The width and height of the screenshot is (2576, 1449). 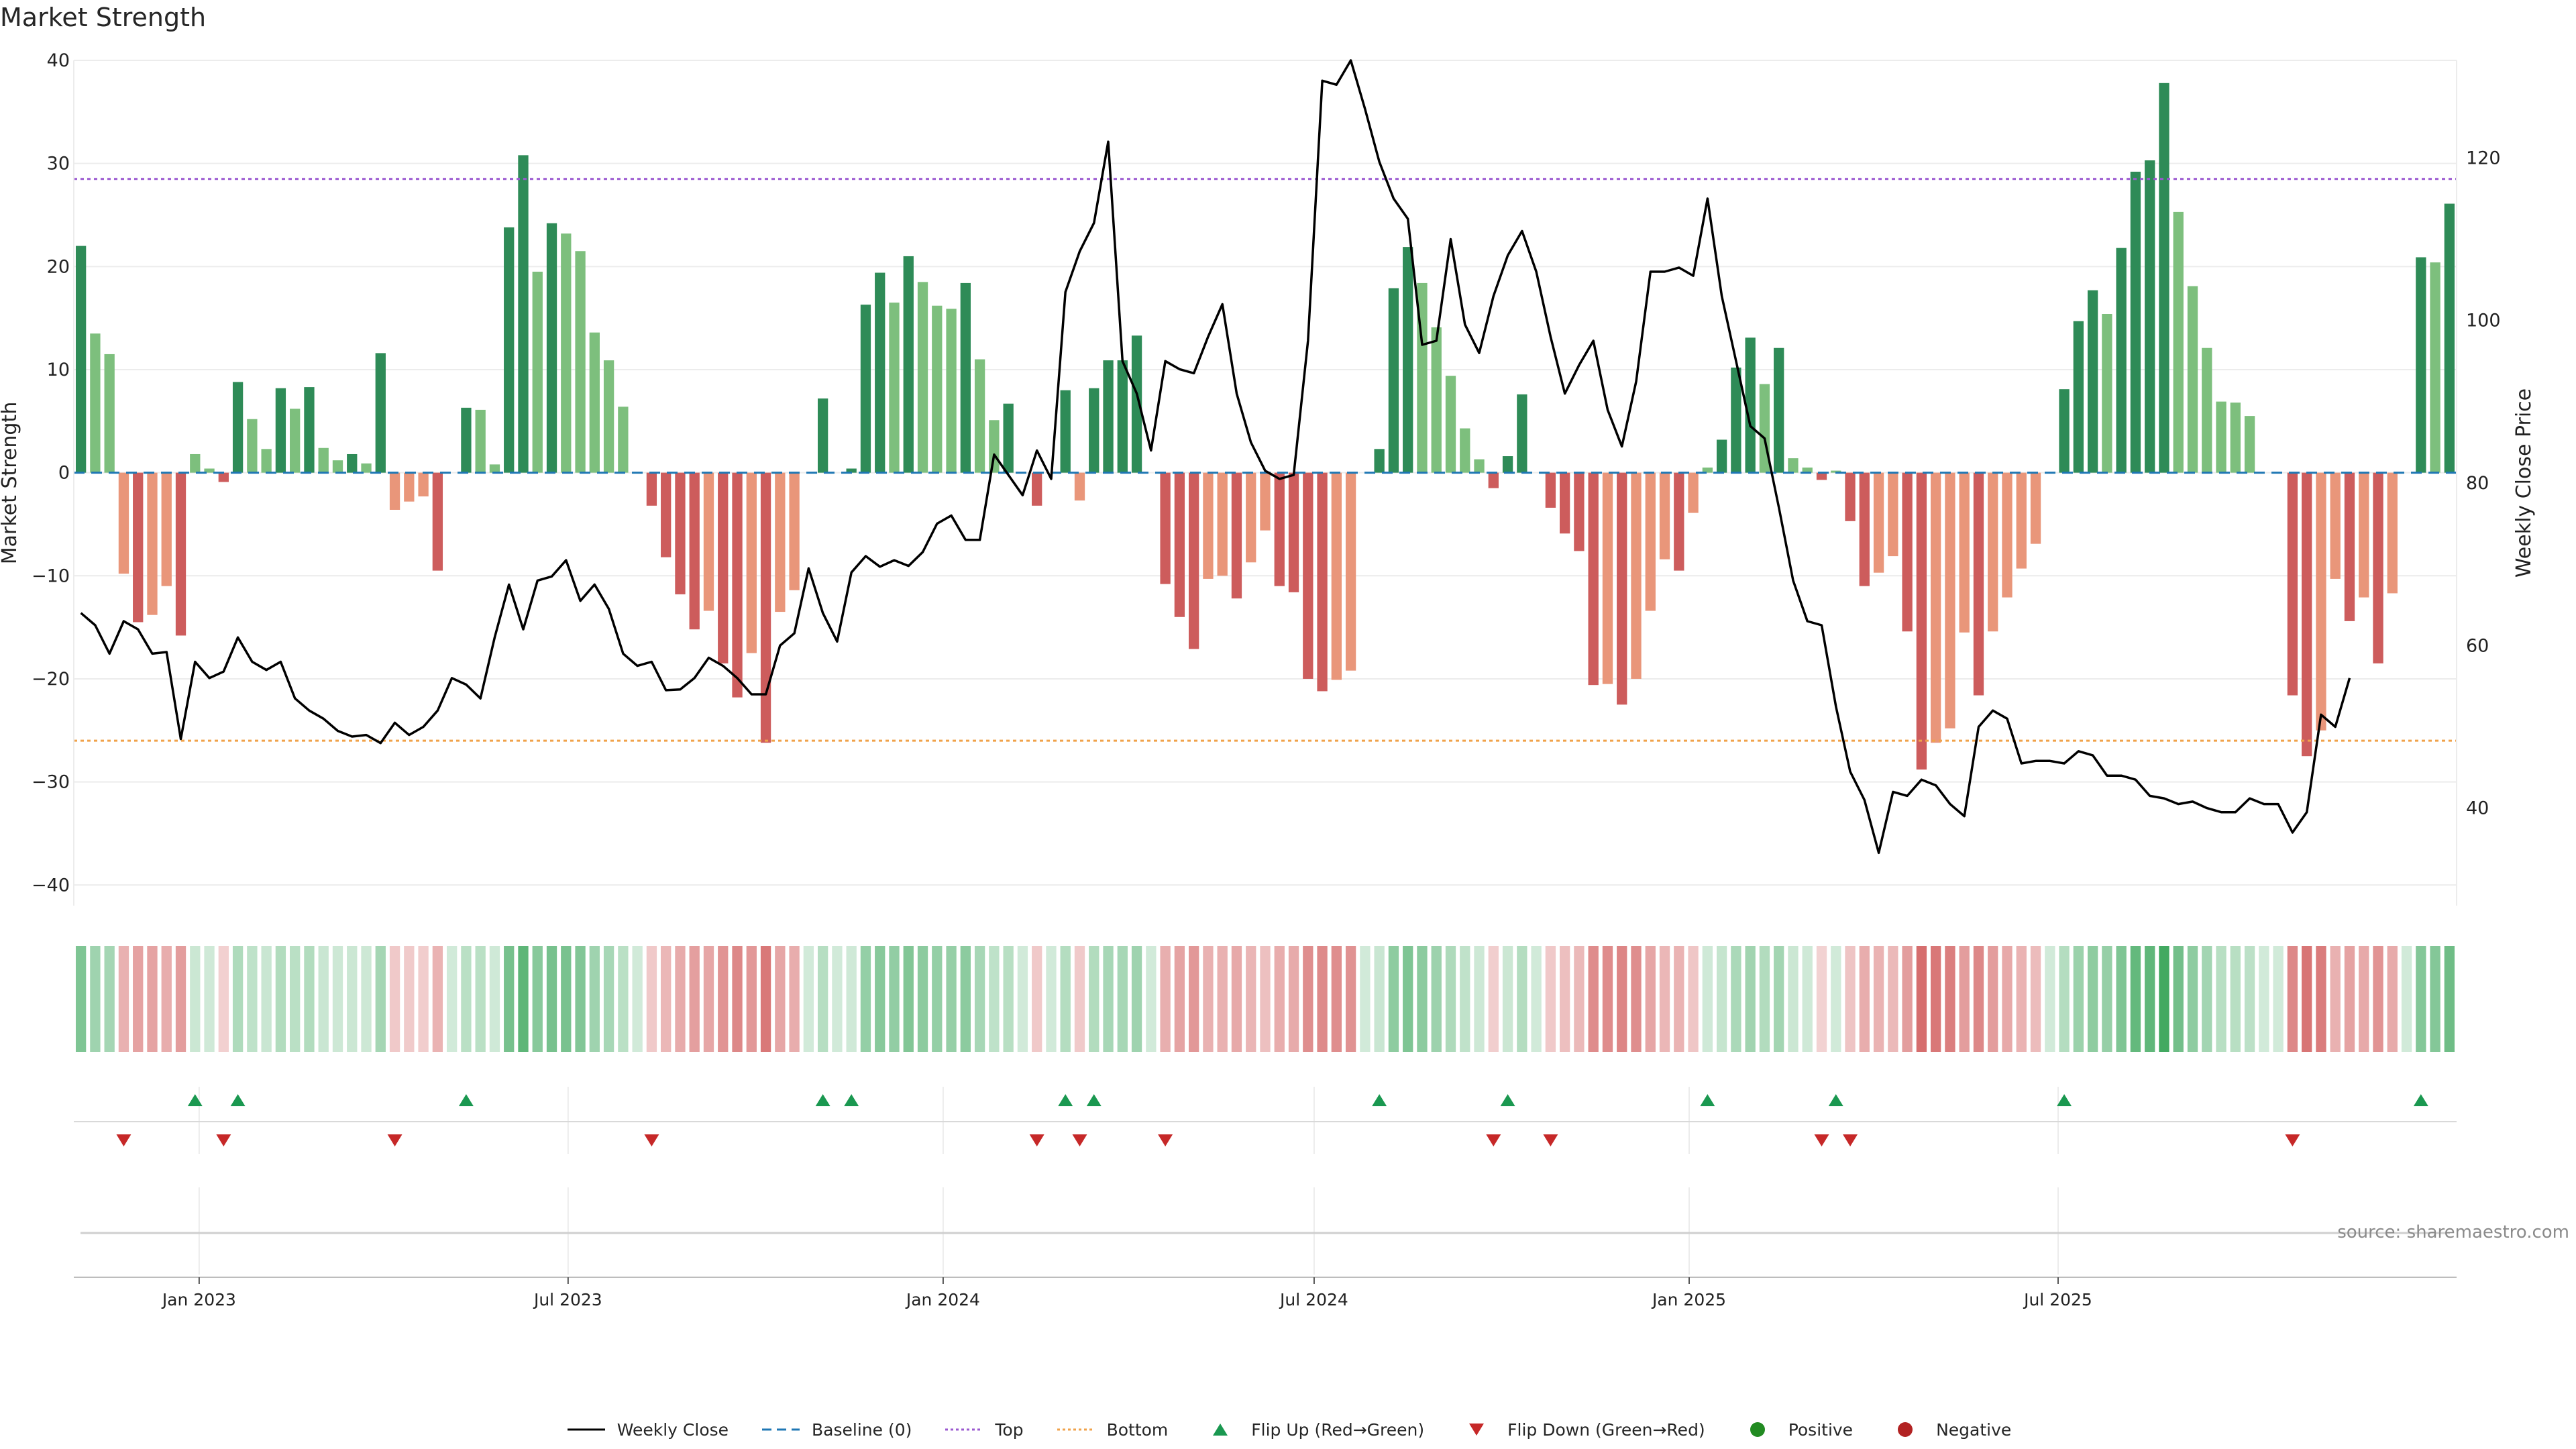 I want to click on legend-swatch-triangle-down-icon, so click(x=1477, y=1430).